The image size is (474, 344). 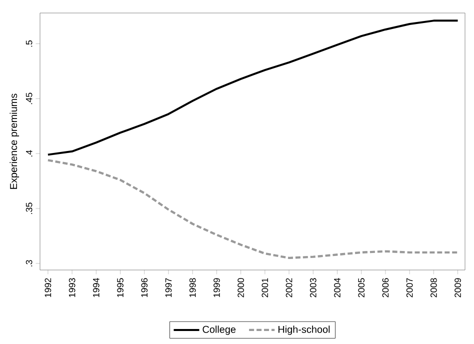 I want to click on x-tick-label: 1999, so click(x=217, y=288).